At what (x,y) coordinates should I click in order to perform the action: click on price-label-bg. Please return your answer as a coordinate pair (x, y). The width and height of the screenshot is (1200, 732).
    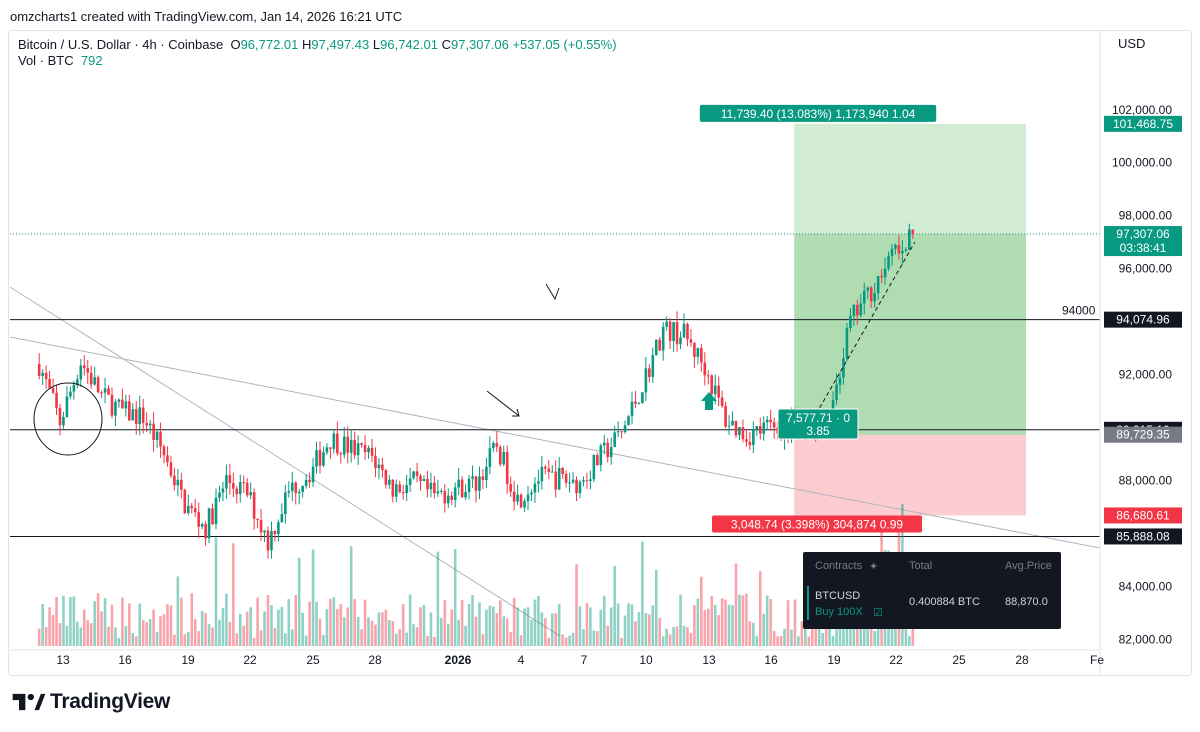
    Looking at the image, I should click on (1143, 434).